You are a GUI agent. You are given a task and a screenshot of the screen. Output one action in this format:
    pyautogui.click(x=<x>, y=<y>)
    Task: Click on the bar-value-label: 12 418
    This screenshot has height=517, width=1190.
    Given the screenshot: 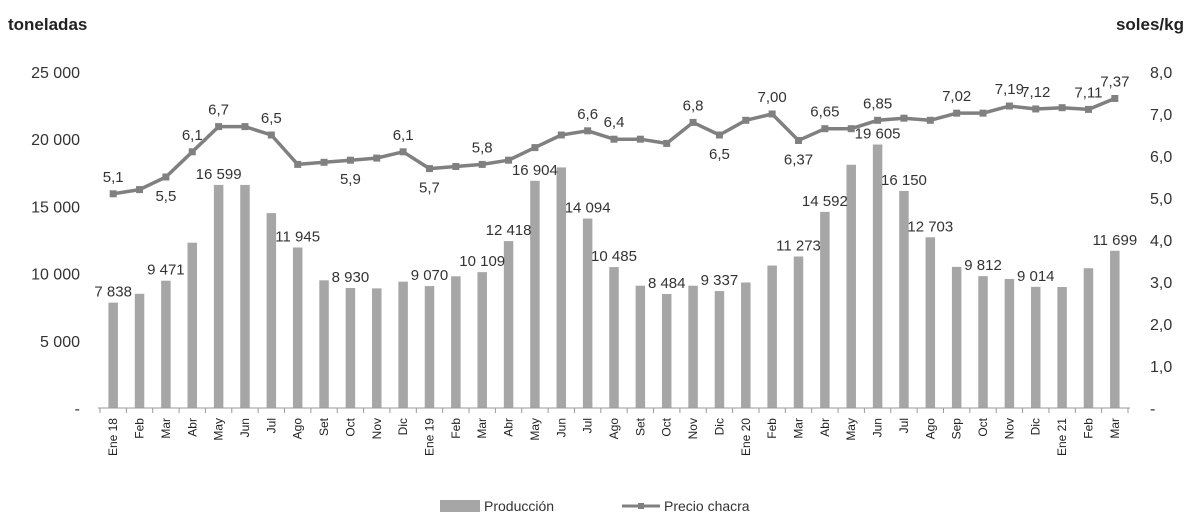 What is the action you would take?
    pyautogui.click(x=509, y=230)
    